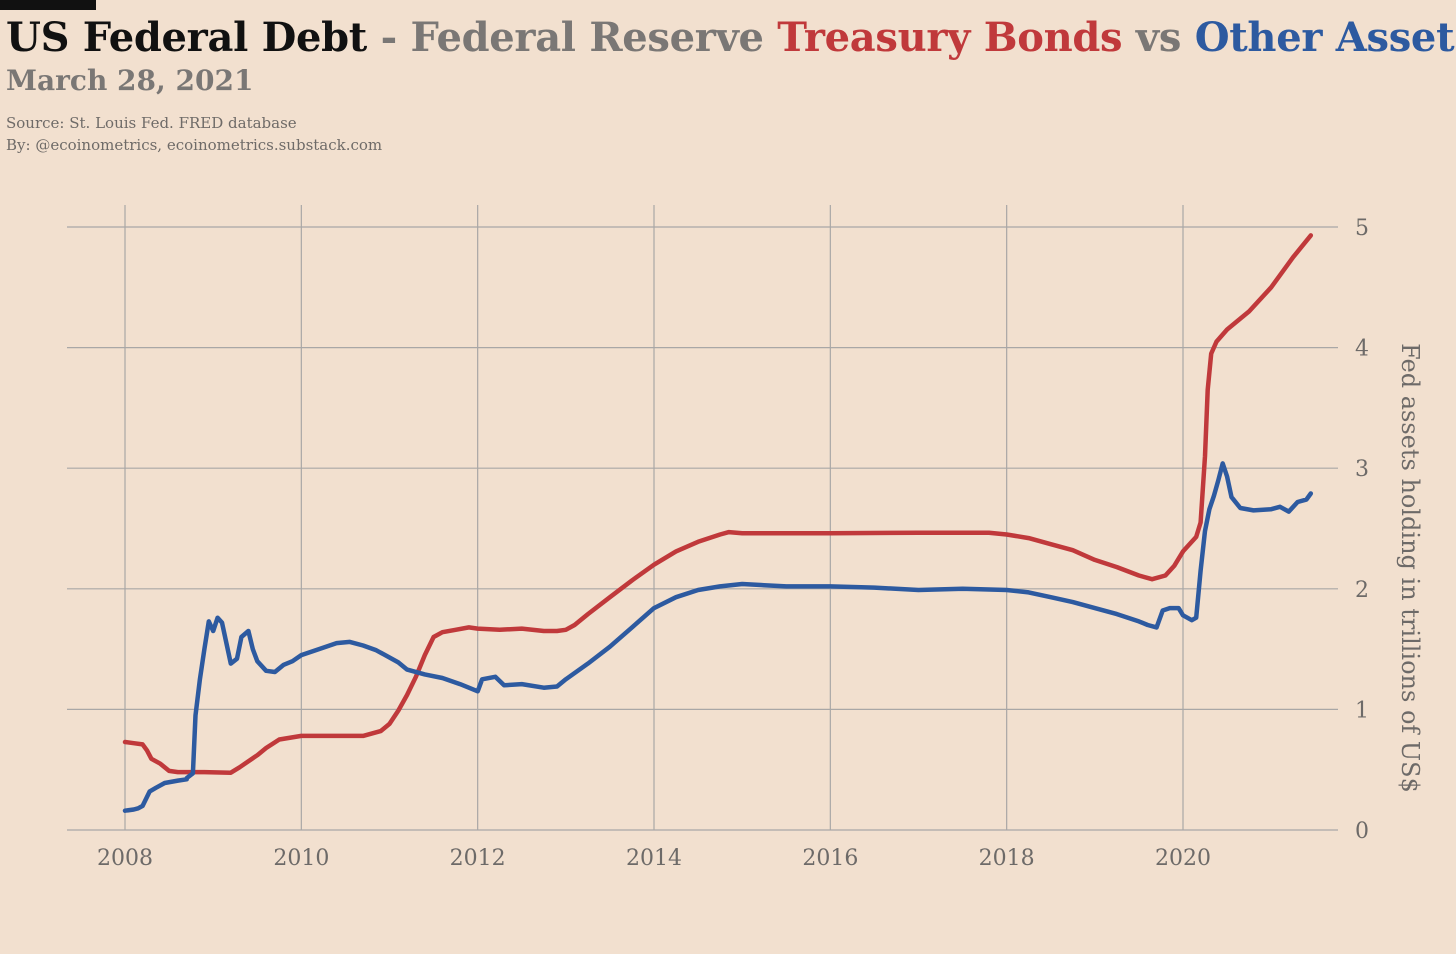 This screenshot has width=1456, height=954. I want to click on x-tick-label: 2008, so click(125, 858).